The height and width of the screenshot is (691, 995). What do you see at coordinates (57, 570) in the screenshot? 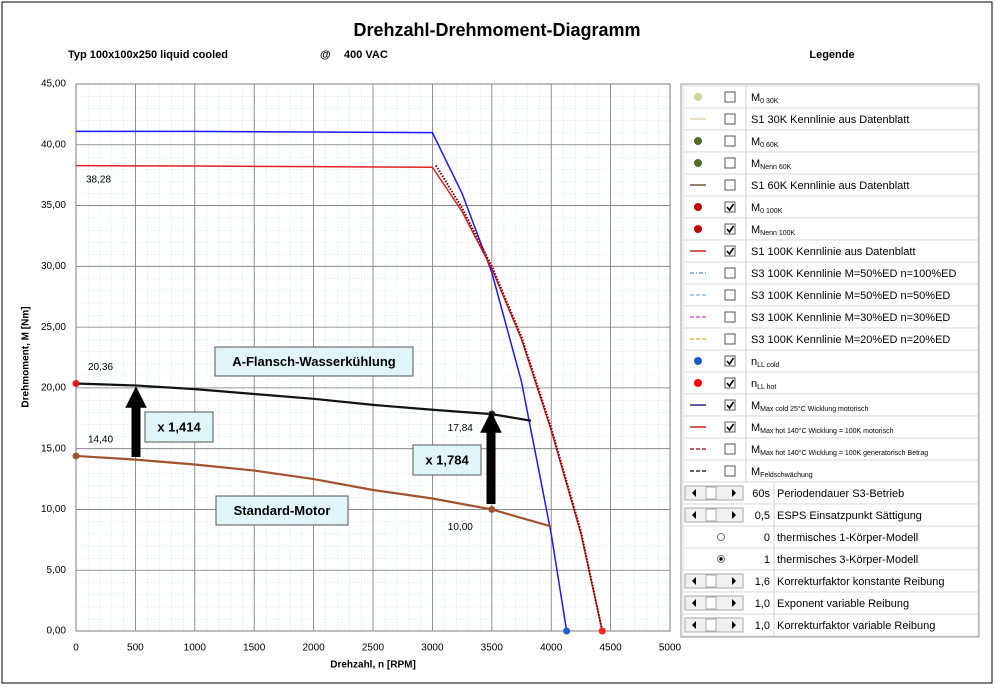
I see `y-tick-label: 5,00` at bounding box center [57, 570].